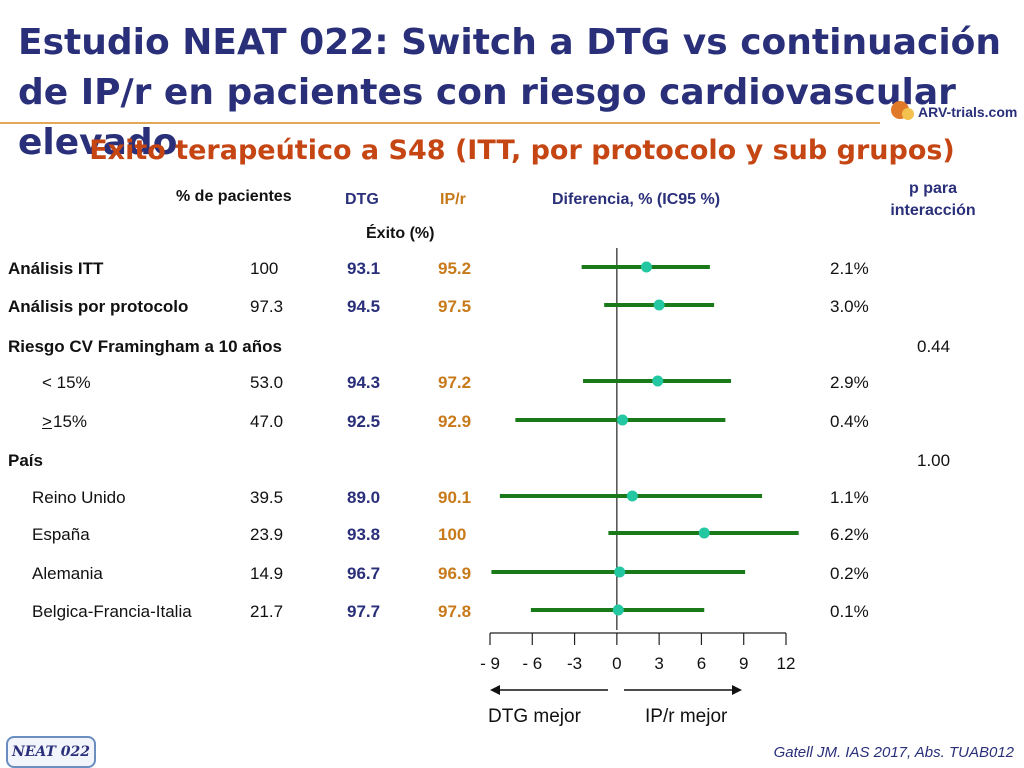  I want to click on row-label: Análisis por protocolo, so click(98, 306).